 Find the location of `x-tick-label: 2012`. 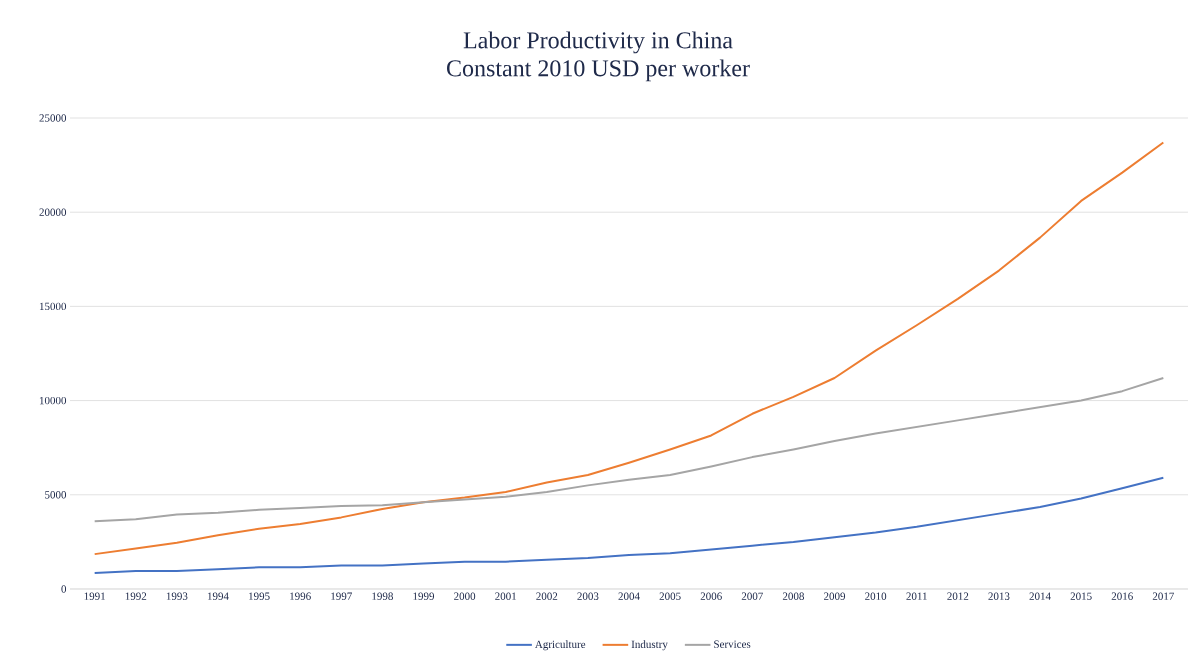

x-tick-label: 2012 is located at coordinates (958, 596).